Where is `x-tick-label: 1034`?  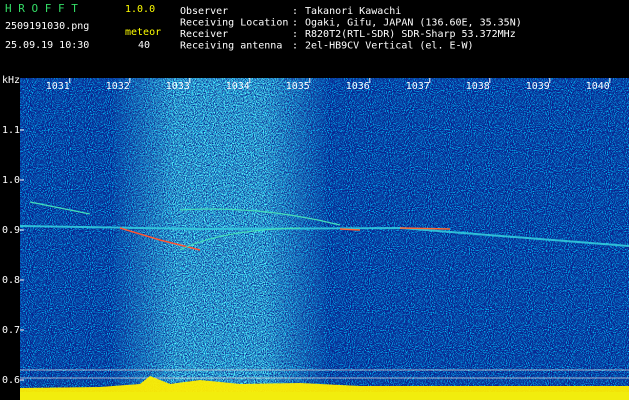 x-tick-label: 1034 is located at coordinates (238, 86).